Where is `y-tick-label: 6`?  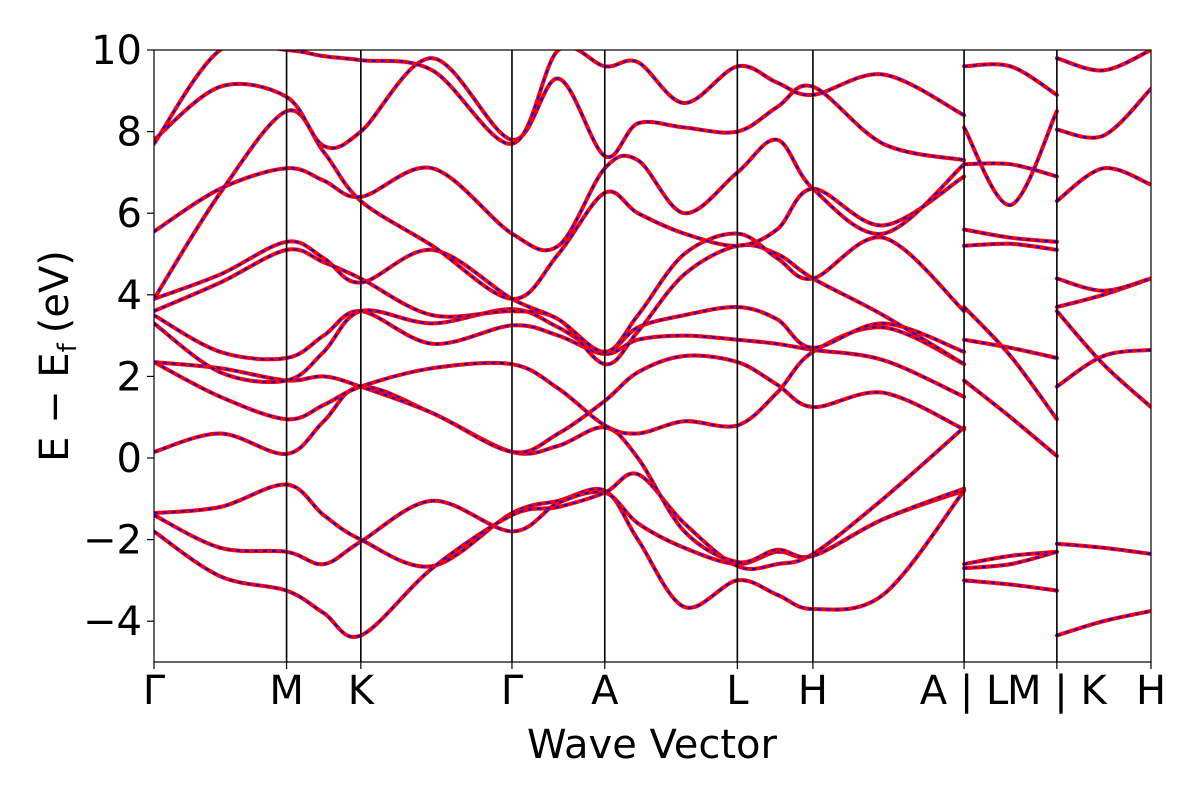 y-tick-label: 6 is located at coordinates (129, 214).